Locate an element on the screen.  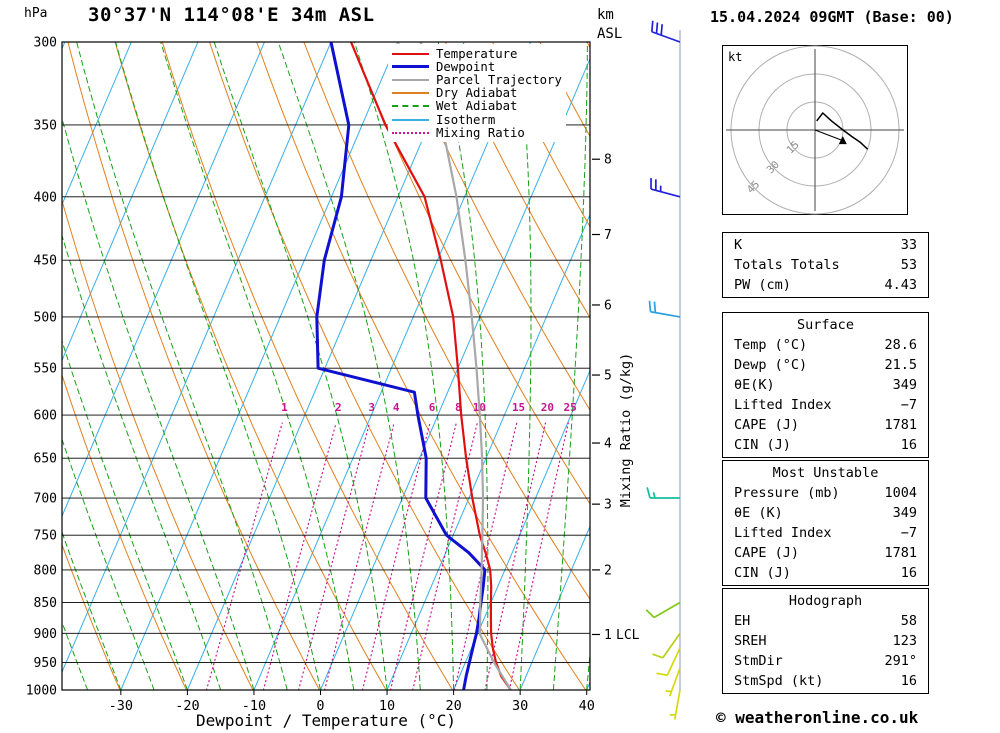
legend-label: Temperature is located at coordinates (477, 53).